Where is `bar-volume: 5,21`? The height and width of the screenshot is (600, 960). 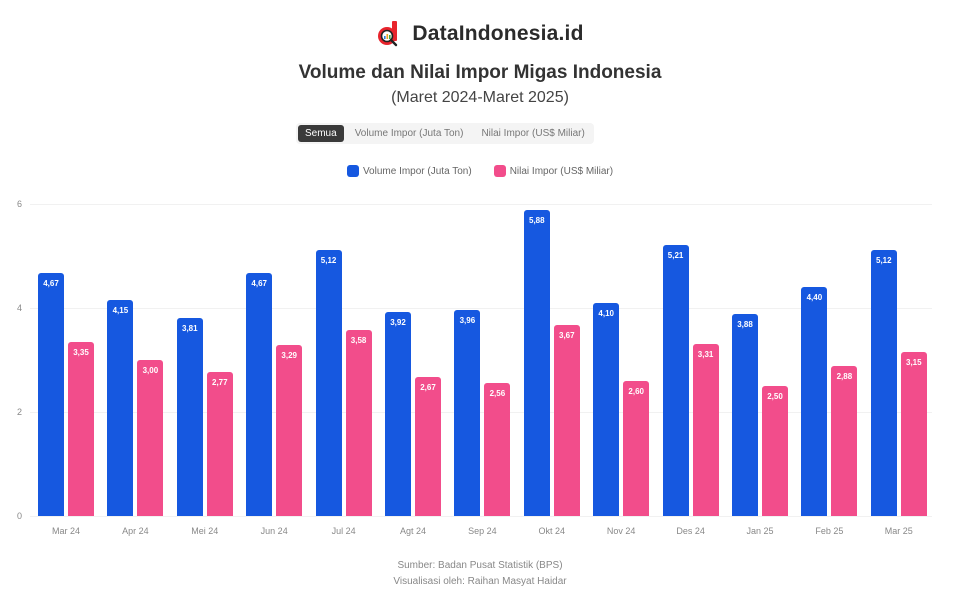
bar-volume: 5,21 is located at coordinates (675, 380).